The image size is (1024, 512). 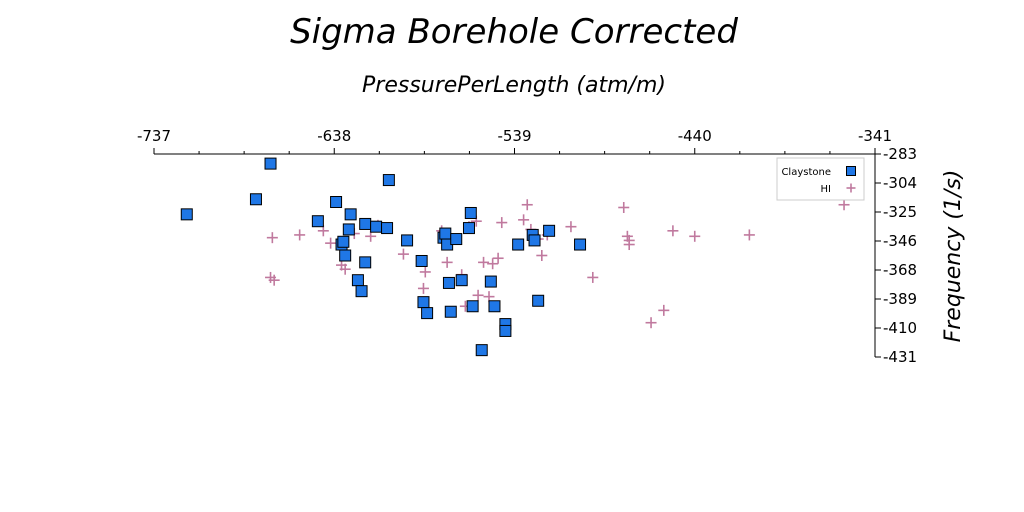 What do you see at coordinates (900, 212) in the screenshot?
I see `y-tick-label: -325` at bounding box center [900, 212].